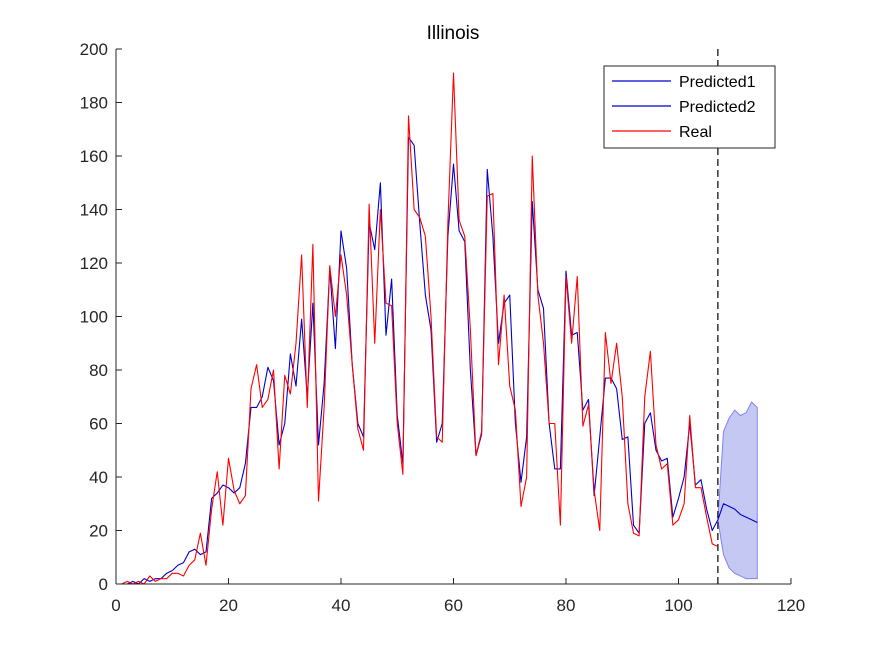 The width and height of the screenshot is (875, 656). What do you see at coordinates (737, 513) in the screenshot?
I see `series-line-predicted2` at bounding box center [737, 513].